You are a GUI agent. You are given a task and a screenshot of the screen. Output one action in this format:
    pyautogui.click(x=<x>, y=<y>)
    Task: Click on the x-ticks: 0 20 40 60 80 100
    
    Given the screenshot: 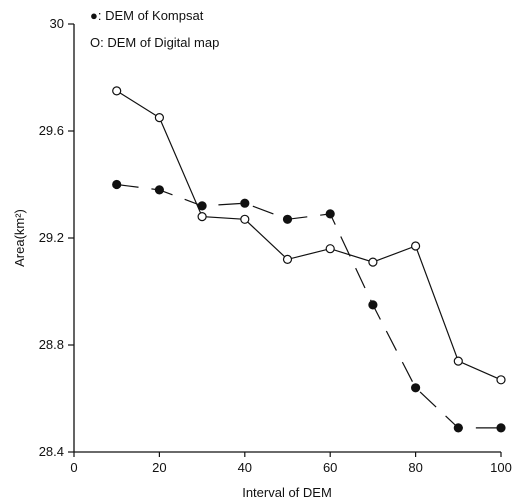 What is the action you would take?
    pyautogui.click(x=291, y=463)
    